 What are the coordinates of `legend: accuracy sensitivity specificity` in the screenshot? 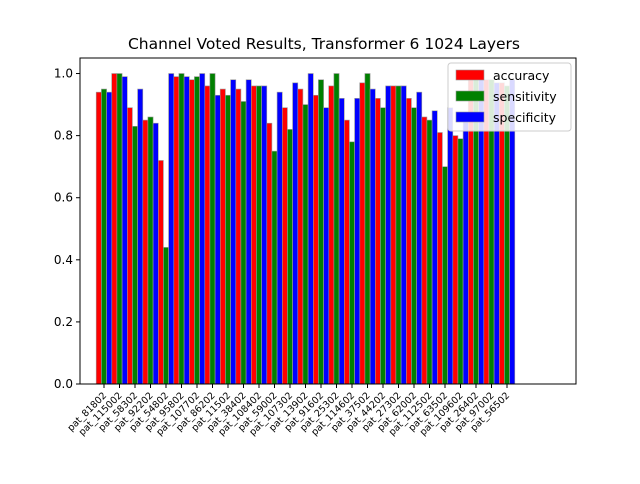 It's located at (509, 97).